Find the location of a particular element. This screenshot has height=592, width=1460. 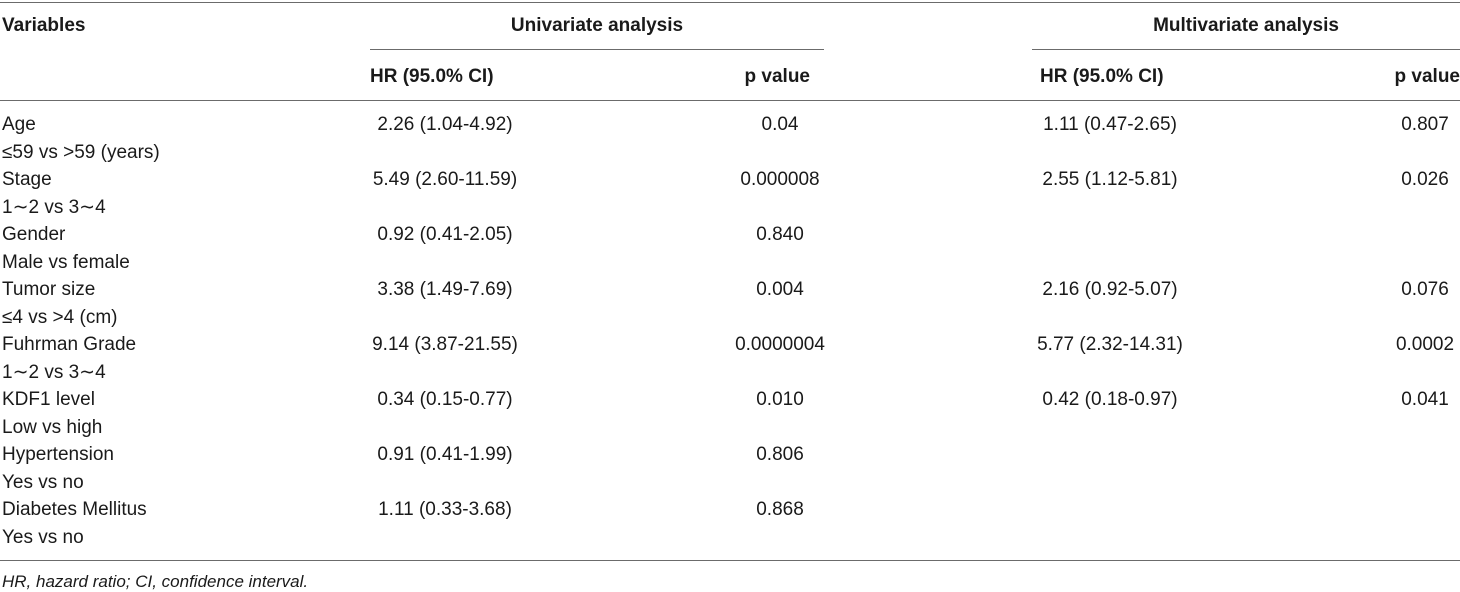

row-variable-comparison: ≤59 vs >59 (years) is located at coordinates (81, 152).